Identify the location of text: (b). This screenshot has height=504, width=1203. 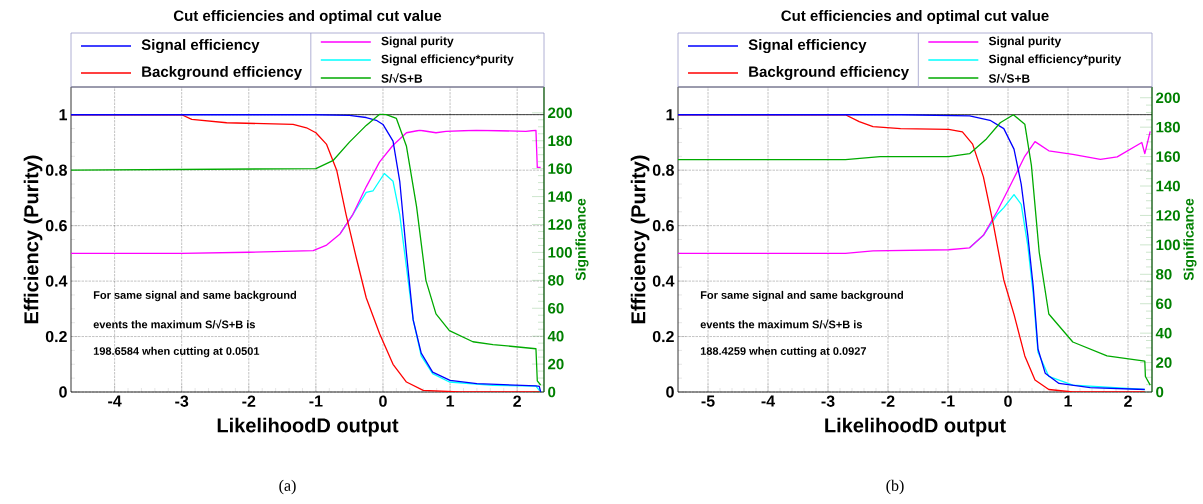
(895, 487).